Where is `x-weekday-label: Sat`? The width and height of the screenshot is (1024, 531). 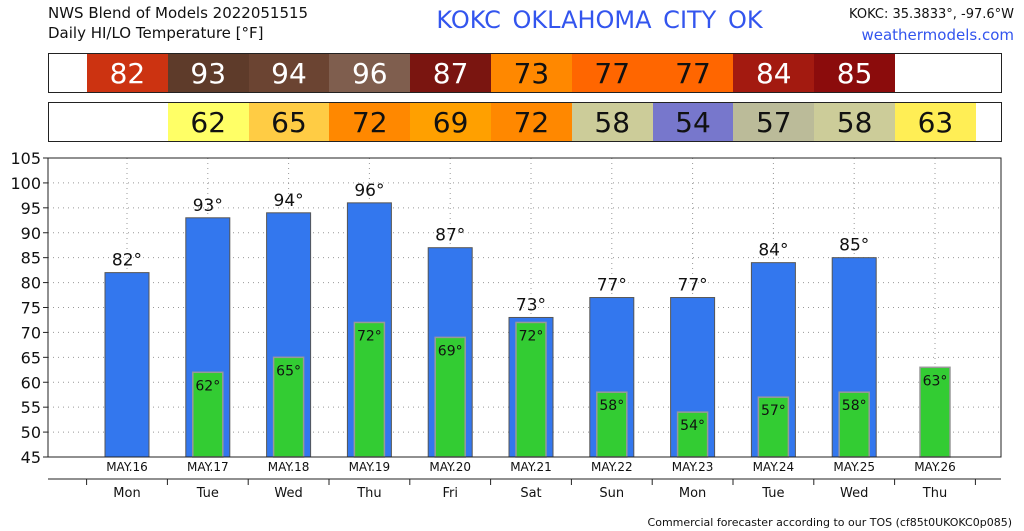 x-weekday-label: Sat is located at coordinates (530, 493).